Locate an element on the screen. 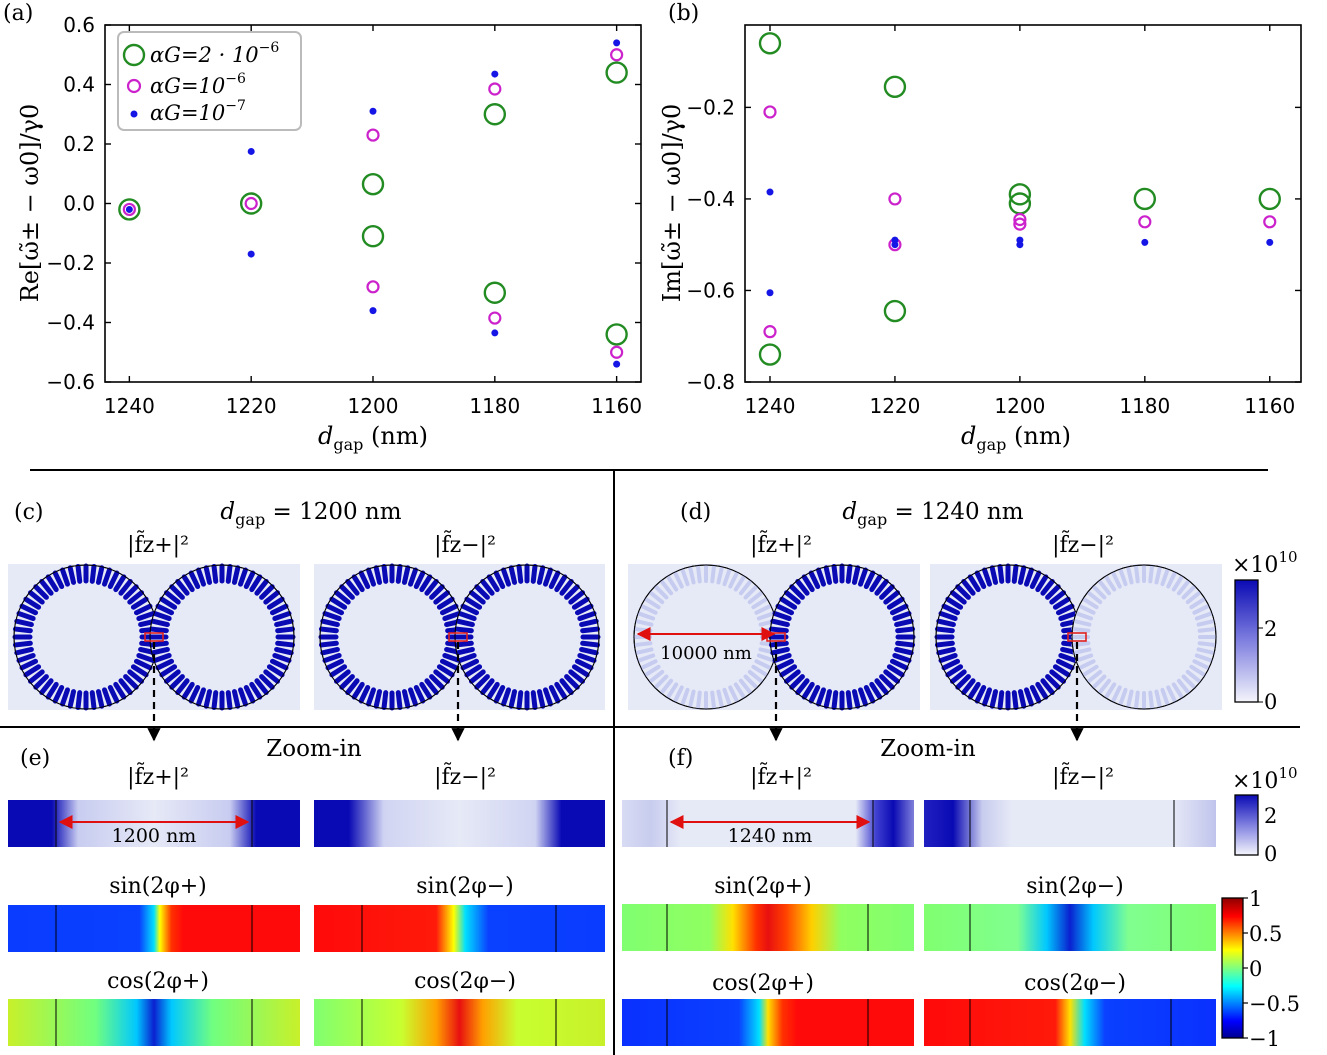  legend-marker-green is located at coordinates (134, 55).